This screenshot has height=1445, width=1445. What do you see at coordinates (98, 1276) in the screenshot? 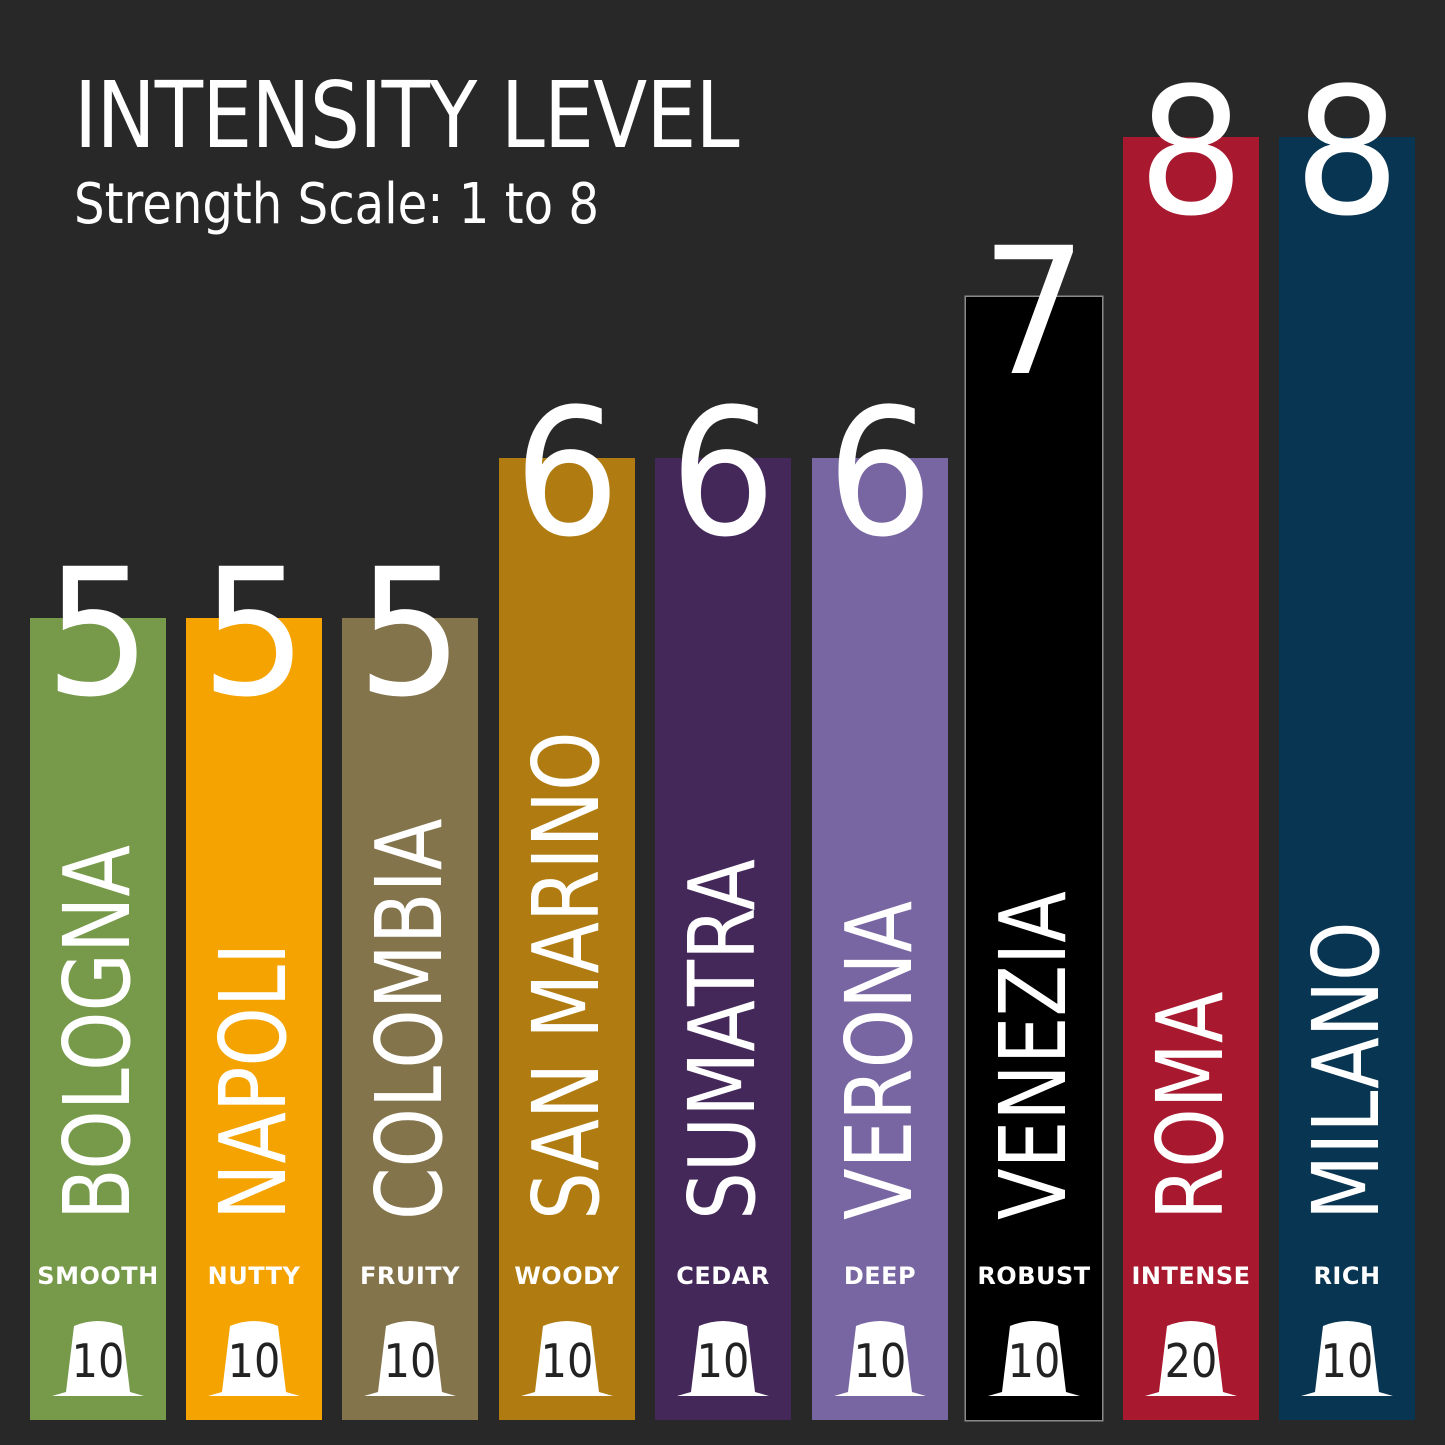
I see `flavor-label: SMOOTH` at bounding box center [98, 1276].